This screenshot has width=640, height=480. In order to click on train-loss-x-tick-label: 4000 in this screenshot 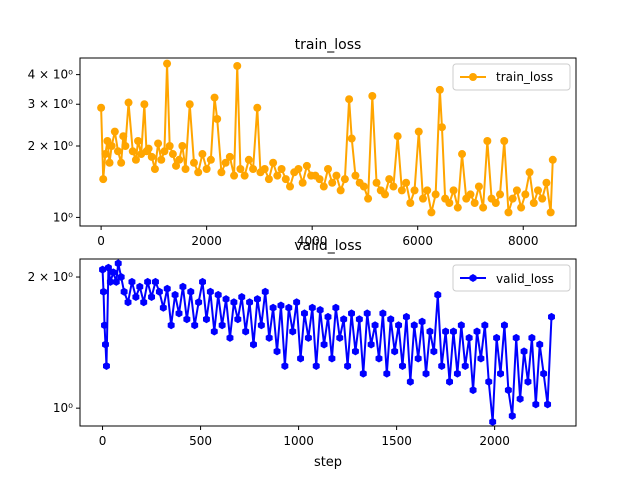, I will do `click(312, 241)`.